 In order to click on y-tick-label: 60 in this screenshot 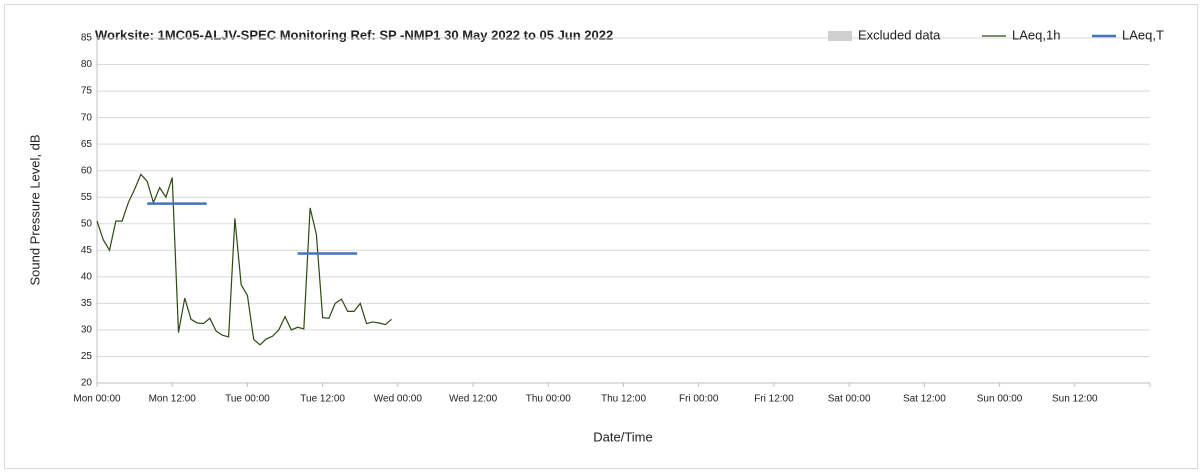, I will do `click(87, 170)`.